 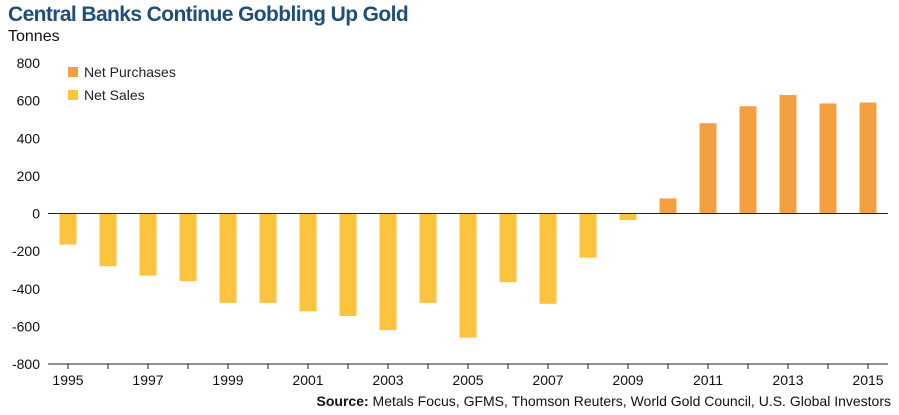 What do you see at coordinates (67, 380) in the screenshot?
I see `x-tick-label: 1995` at bounding box center [67, 380].